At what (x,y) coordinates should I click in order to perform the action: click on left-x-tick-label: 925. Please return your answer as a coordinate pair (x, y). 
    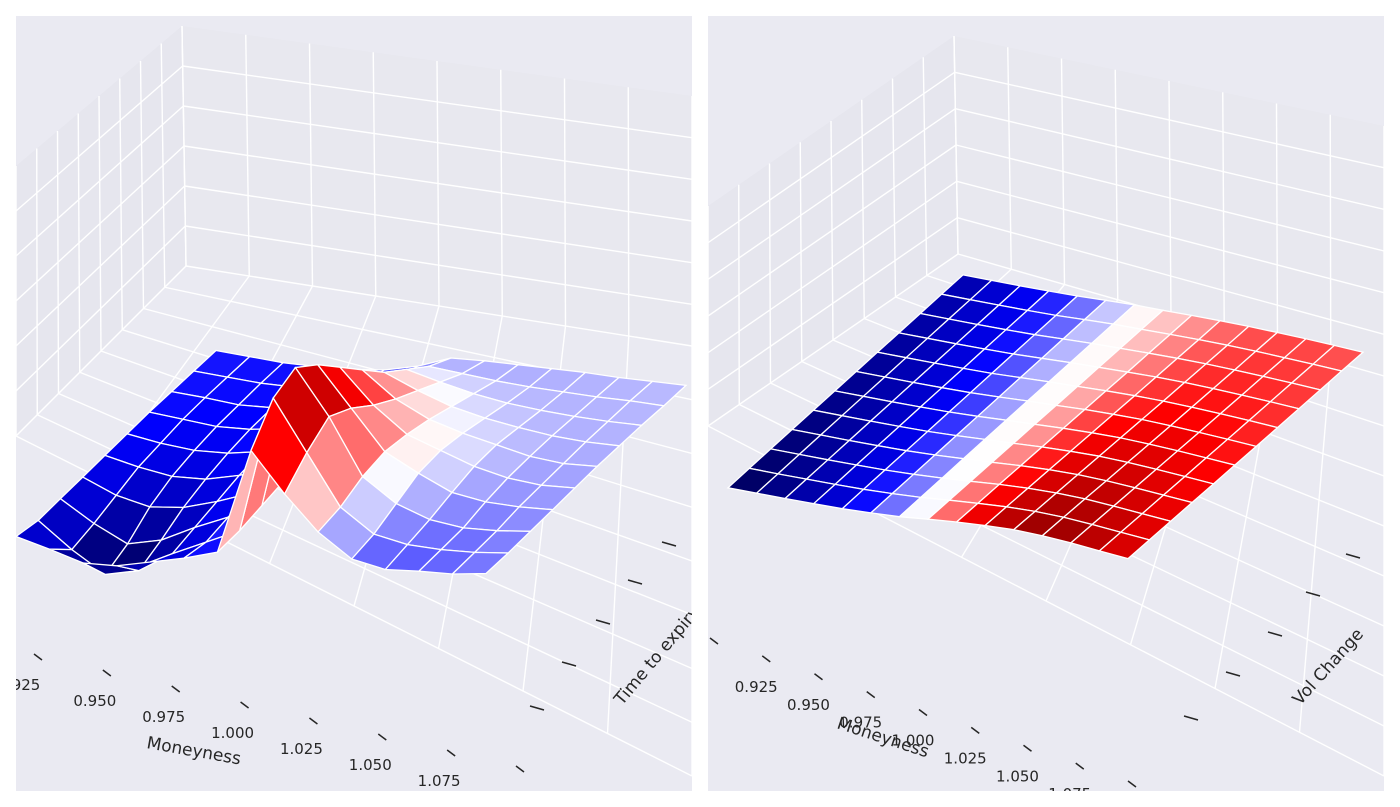
    Looking at the image, I should click on (28, 685).